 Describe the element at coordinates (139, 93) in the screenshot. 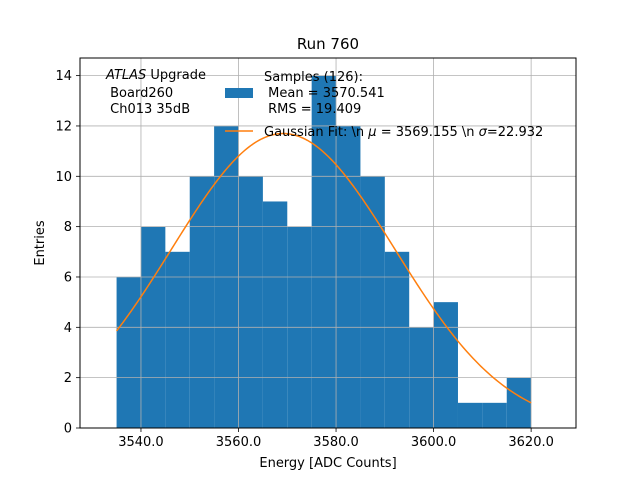

I see `atlas-label-line2: Board260` at that location.